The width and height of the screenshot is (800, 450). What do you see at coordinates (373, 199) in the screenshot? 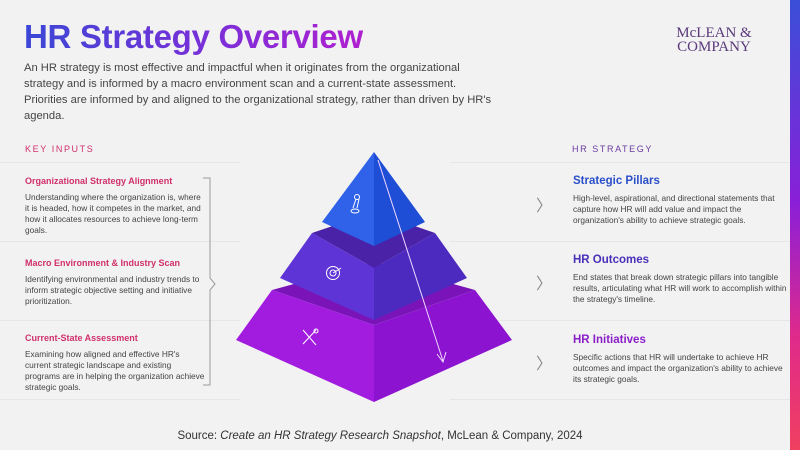
I see `pyramid-tier-pillars` at bounding box center [373, 199].